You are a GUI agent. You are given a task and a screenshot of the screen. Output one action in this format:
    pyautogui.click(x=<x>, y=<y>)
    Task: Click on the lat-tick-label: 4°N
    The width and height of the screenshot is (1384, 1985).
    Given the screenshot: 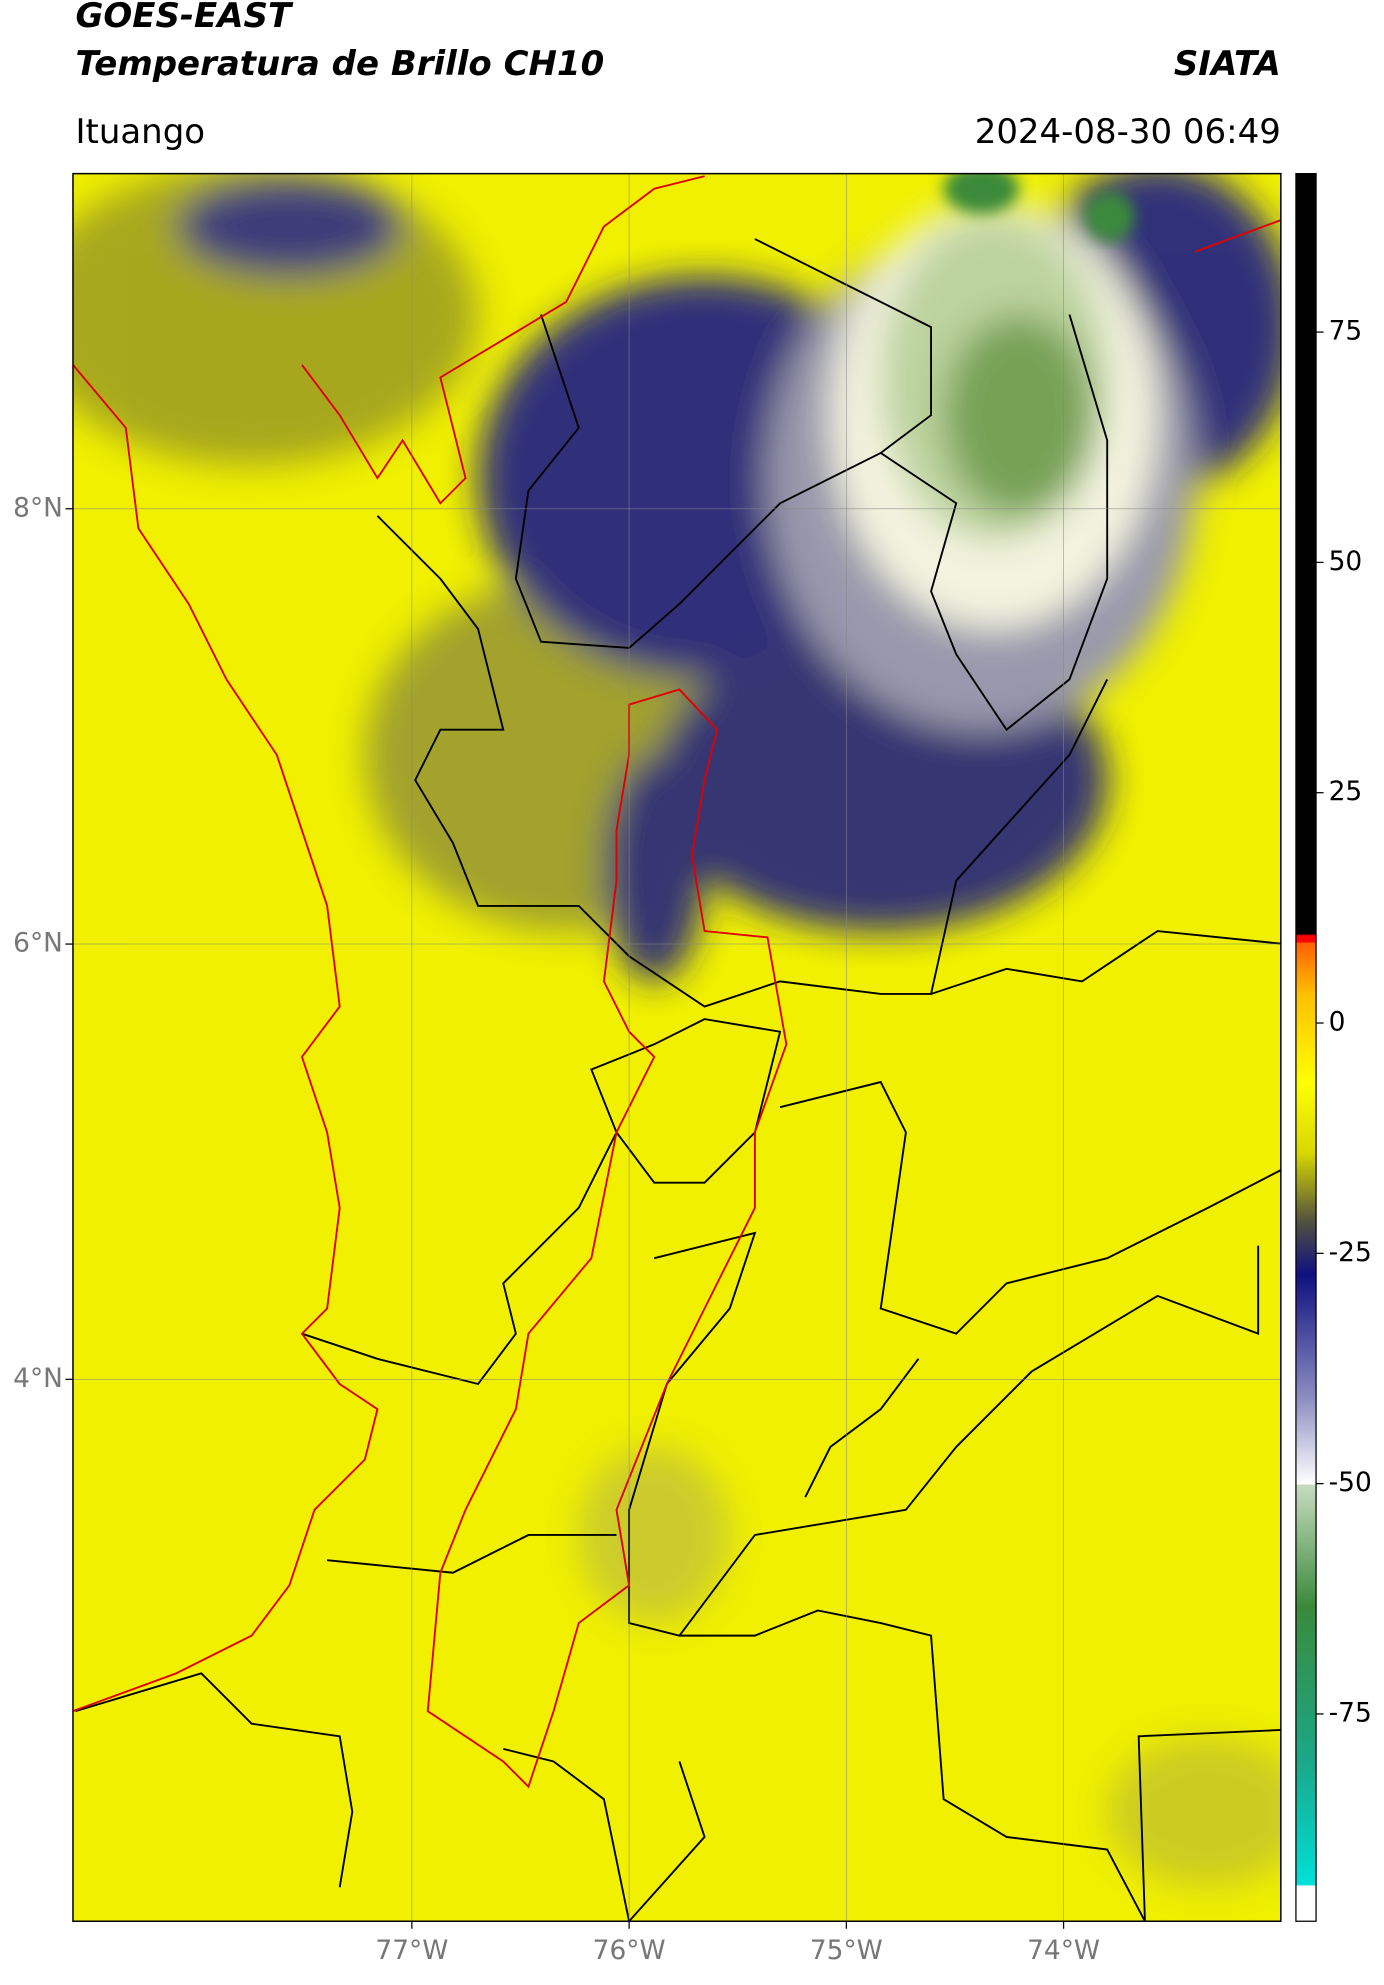 What is the action you would take?
    pyautogui.click(x=38, y=1378)
    